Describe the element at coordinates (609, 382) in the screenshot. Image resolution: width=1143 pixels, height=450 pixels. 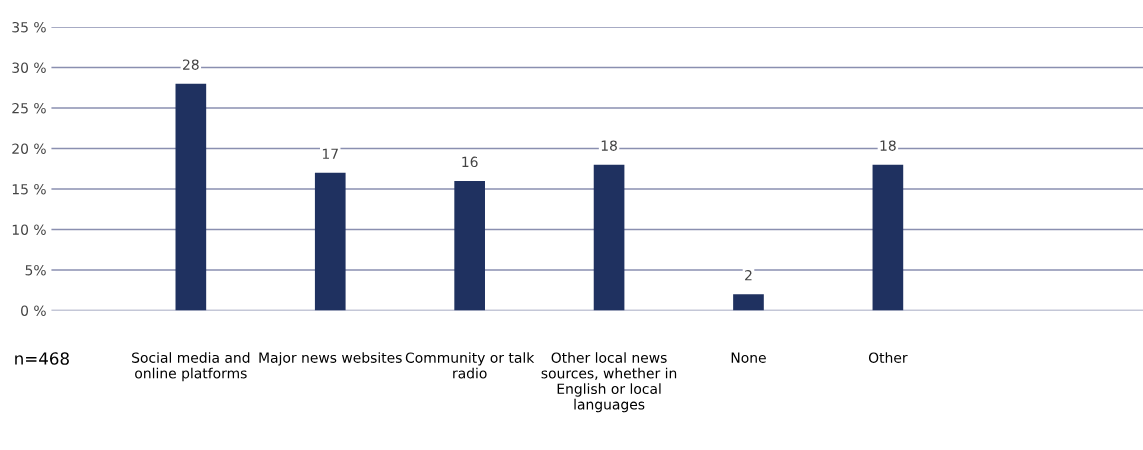
I see `x-tick-label: Other local news sources, whether in English or local languages` at that location.